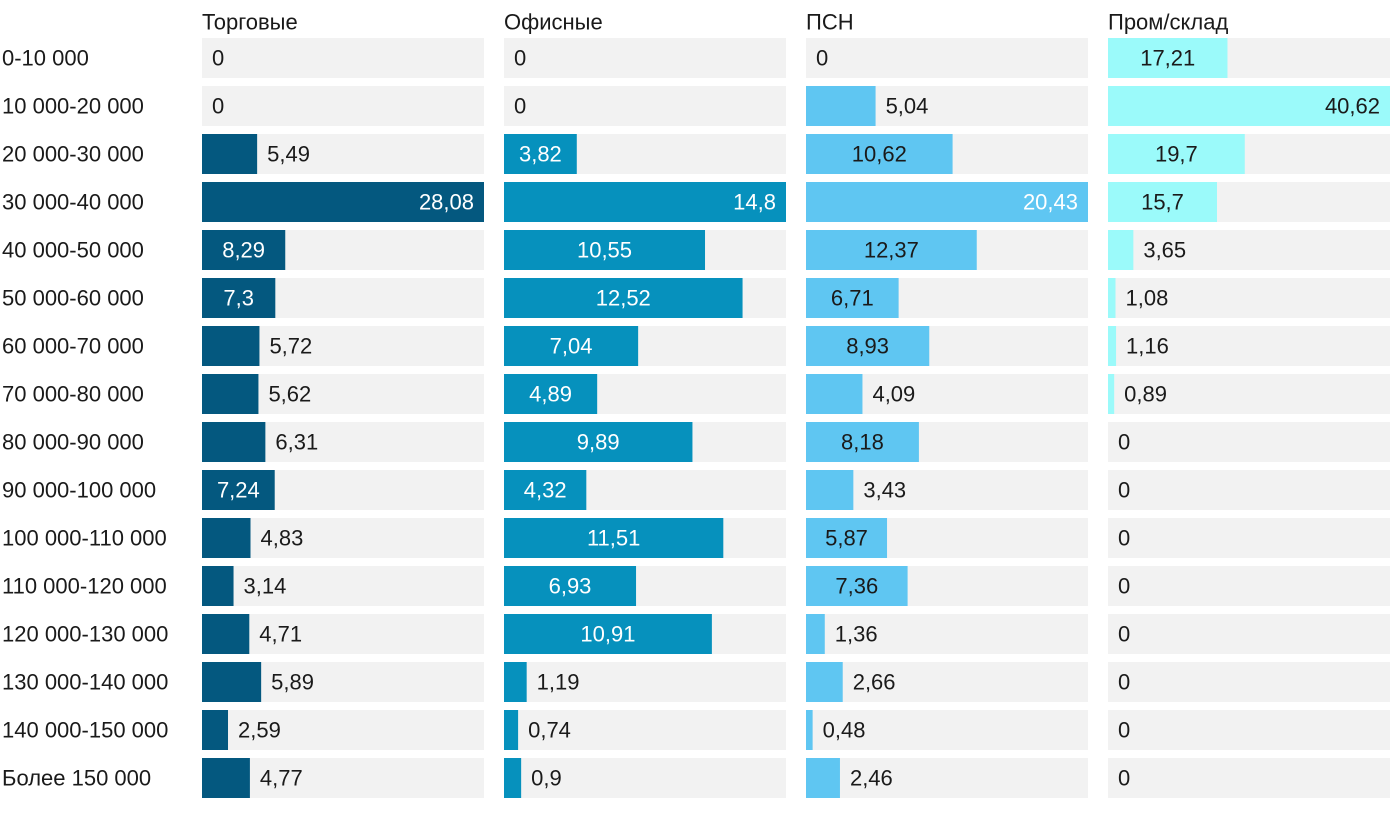 Image resolution: width=1400 pixels, height=814 pixels. Describe the element at coordinates (1050, 202) in the screenshot. I see `data-label: 20,43` at that location.